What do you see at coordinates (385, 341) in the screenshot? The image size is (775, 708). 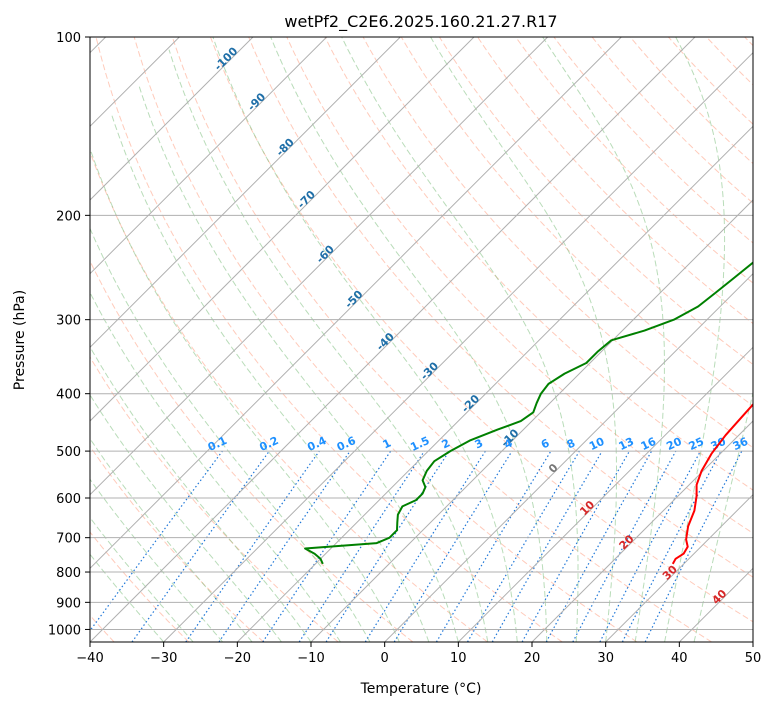 I see `isotherm-label: -40` at bounding box center [385, 341].